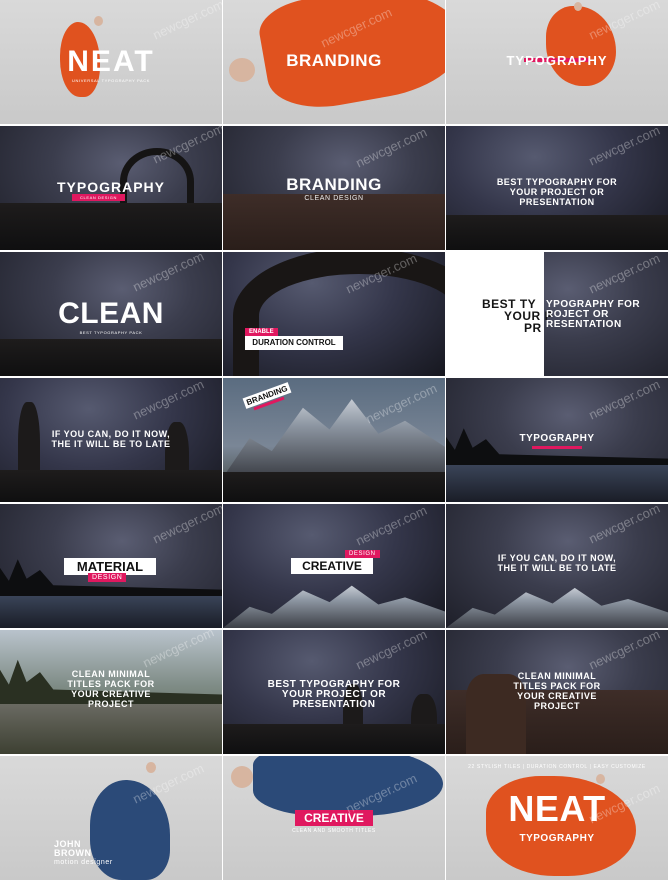 This screenshot has height=881, width=668. What do you see at coordinates (334, 831) in the screenshot?
I see `creative-subtitle: CLEAN AND SMOOTH TITLES` at bounding box center [334, 831].